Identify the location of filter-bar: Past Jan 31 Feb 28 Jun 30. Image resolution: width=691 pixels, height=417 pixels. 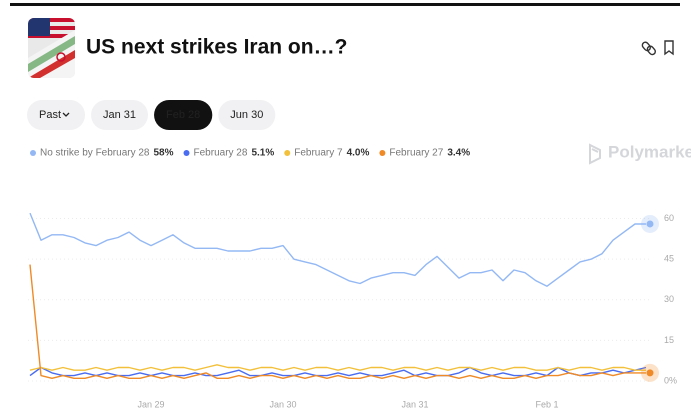
(151, 115).